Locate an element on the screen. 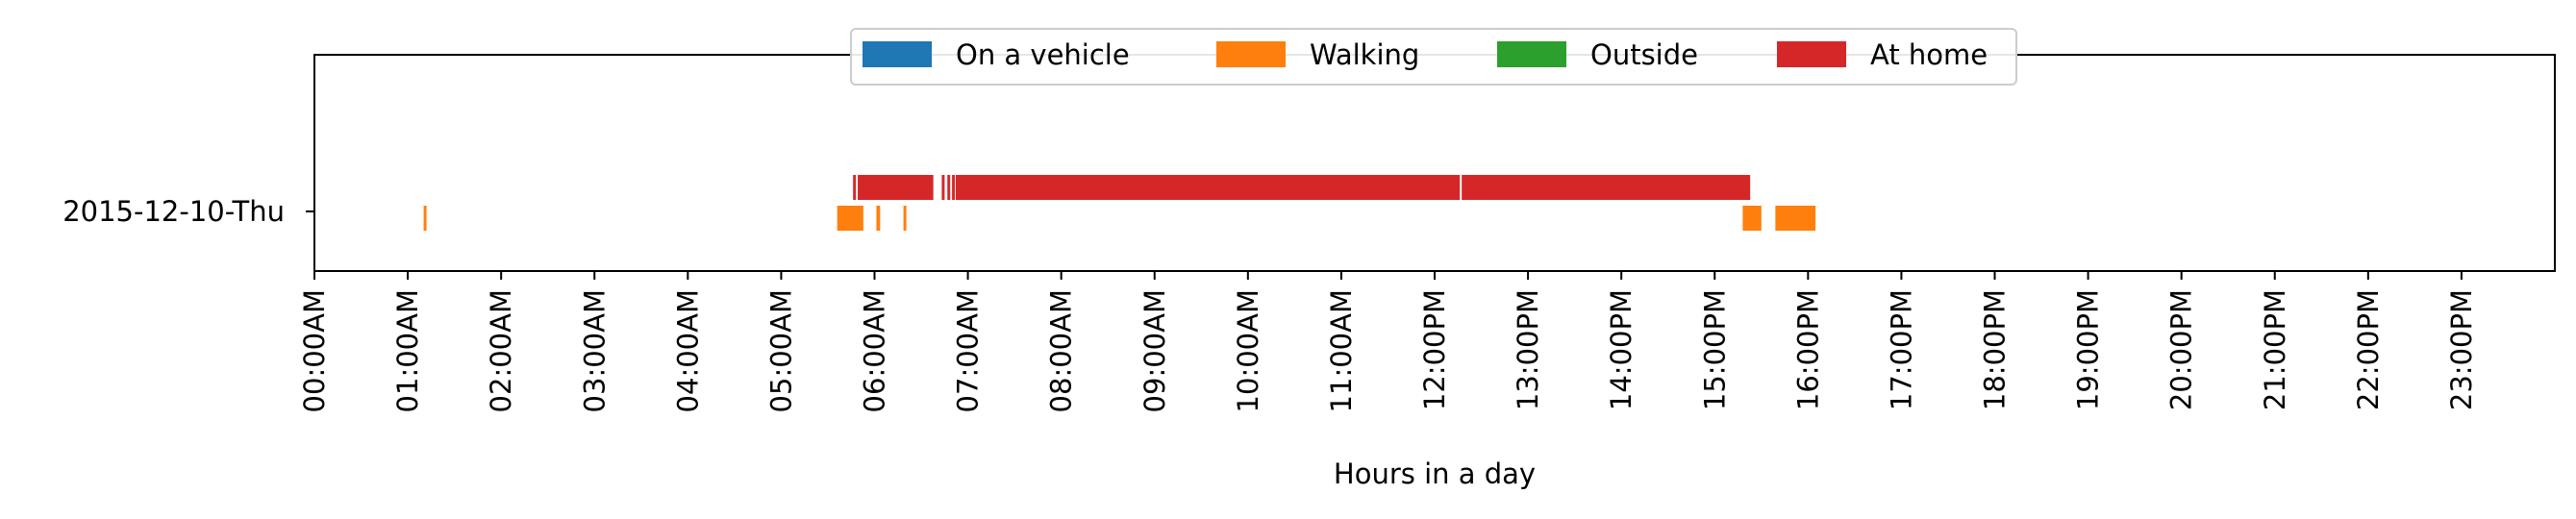  activity-bars is located at coordinates (1119, 203).